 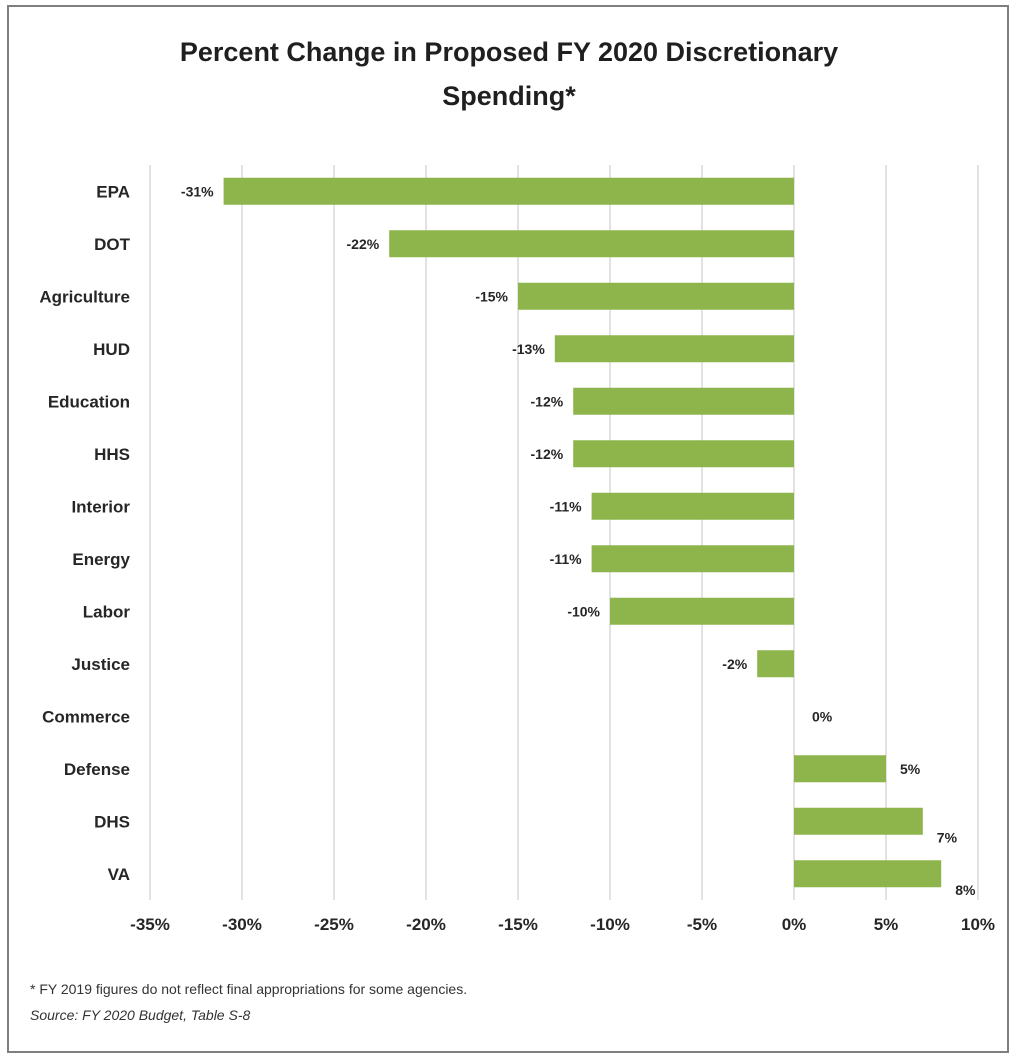 What do you see at coordinates (656, 296) in the screenshot?
I see `bar-agriculture` at bounding box center [656, 296].